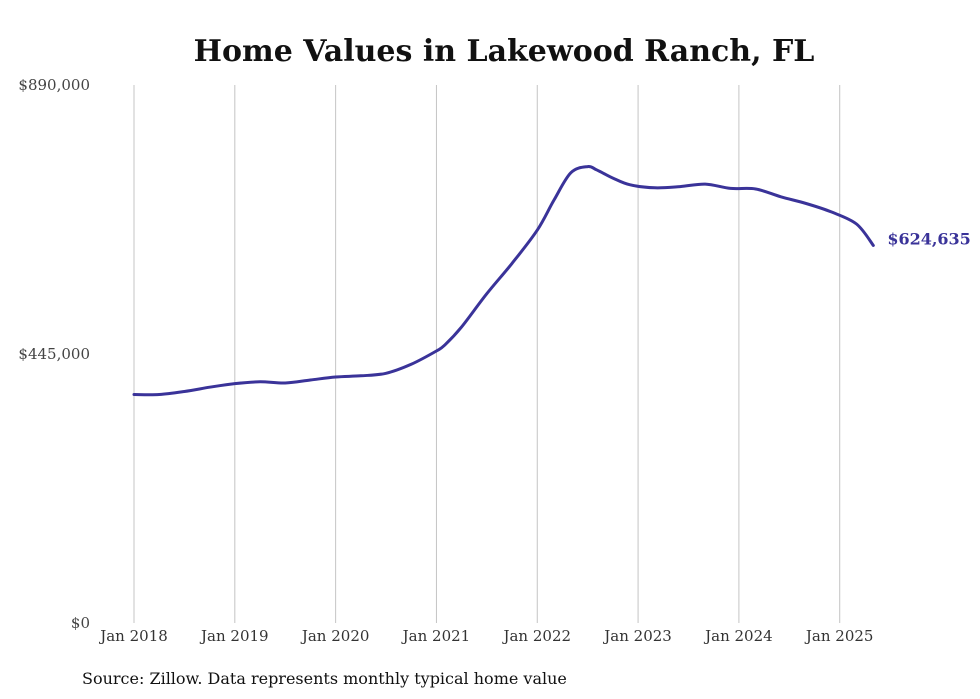 The height and width of the screenshot is (699, 980). I want to click on x-tick-label: Jan 2020, so click(335, 636).